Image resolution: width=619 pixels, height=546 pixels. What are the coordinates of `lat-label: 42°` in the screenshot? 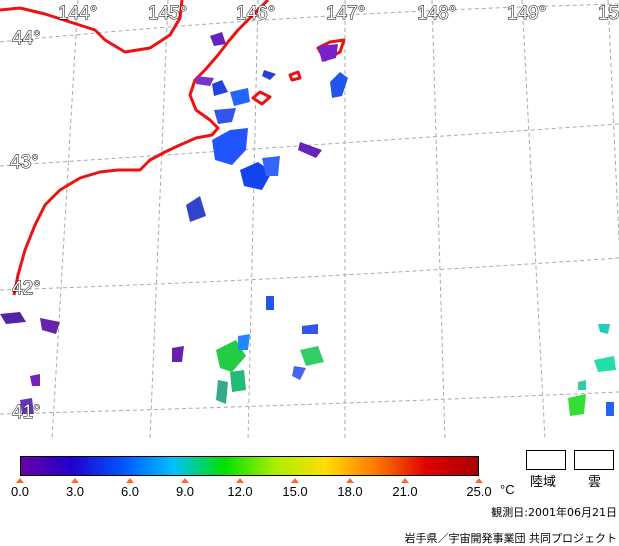 It's located at (26, 288).